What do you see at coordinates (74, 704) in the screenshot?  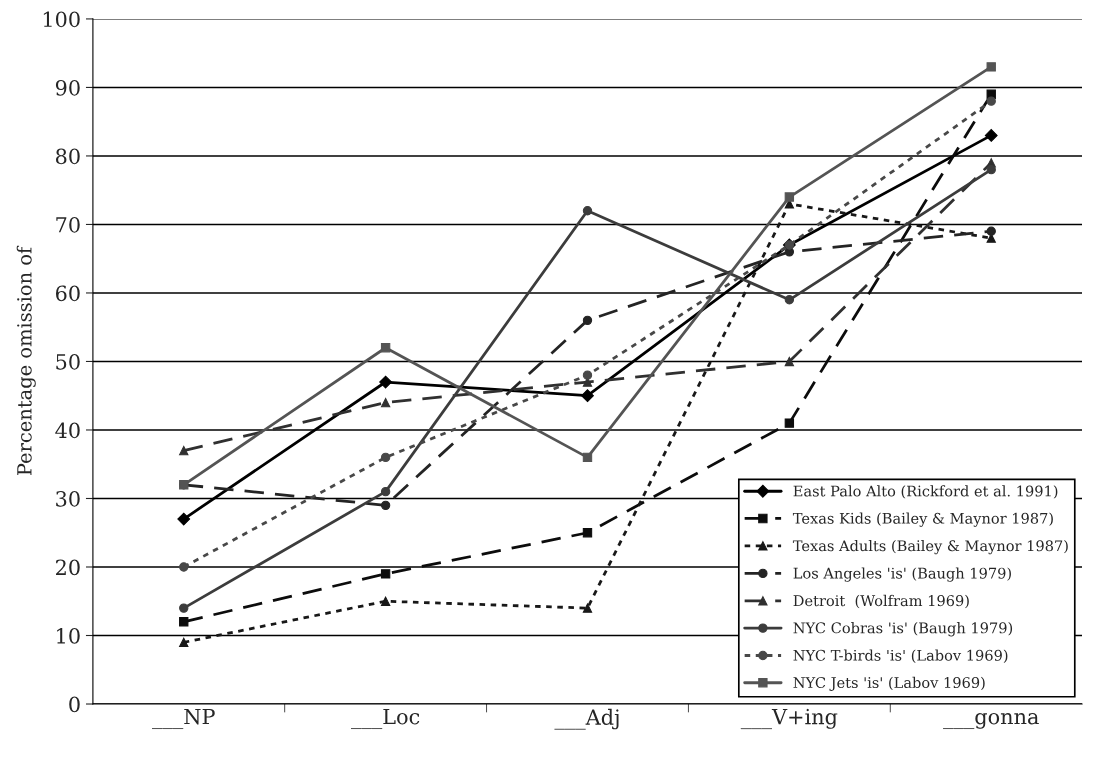 I see `y-tick-label: 0` at bounding box center [74, 704].